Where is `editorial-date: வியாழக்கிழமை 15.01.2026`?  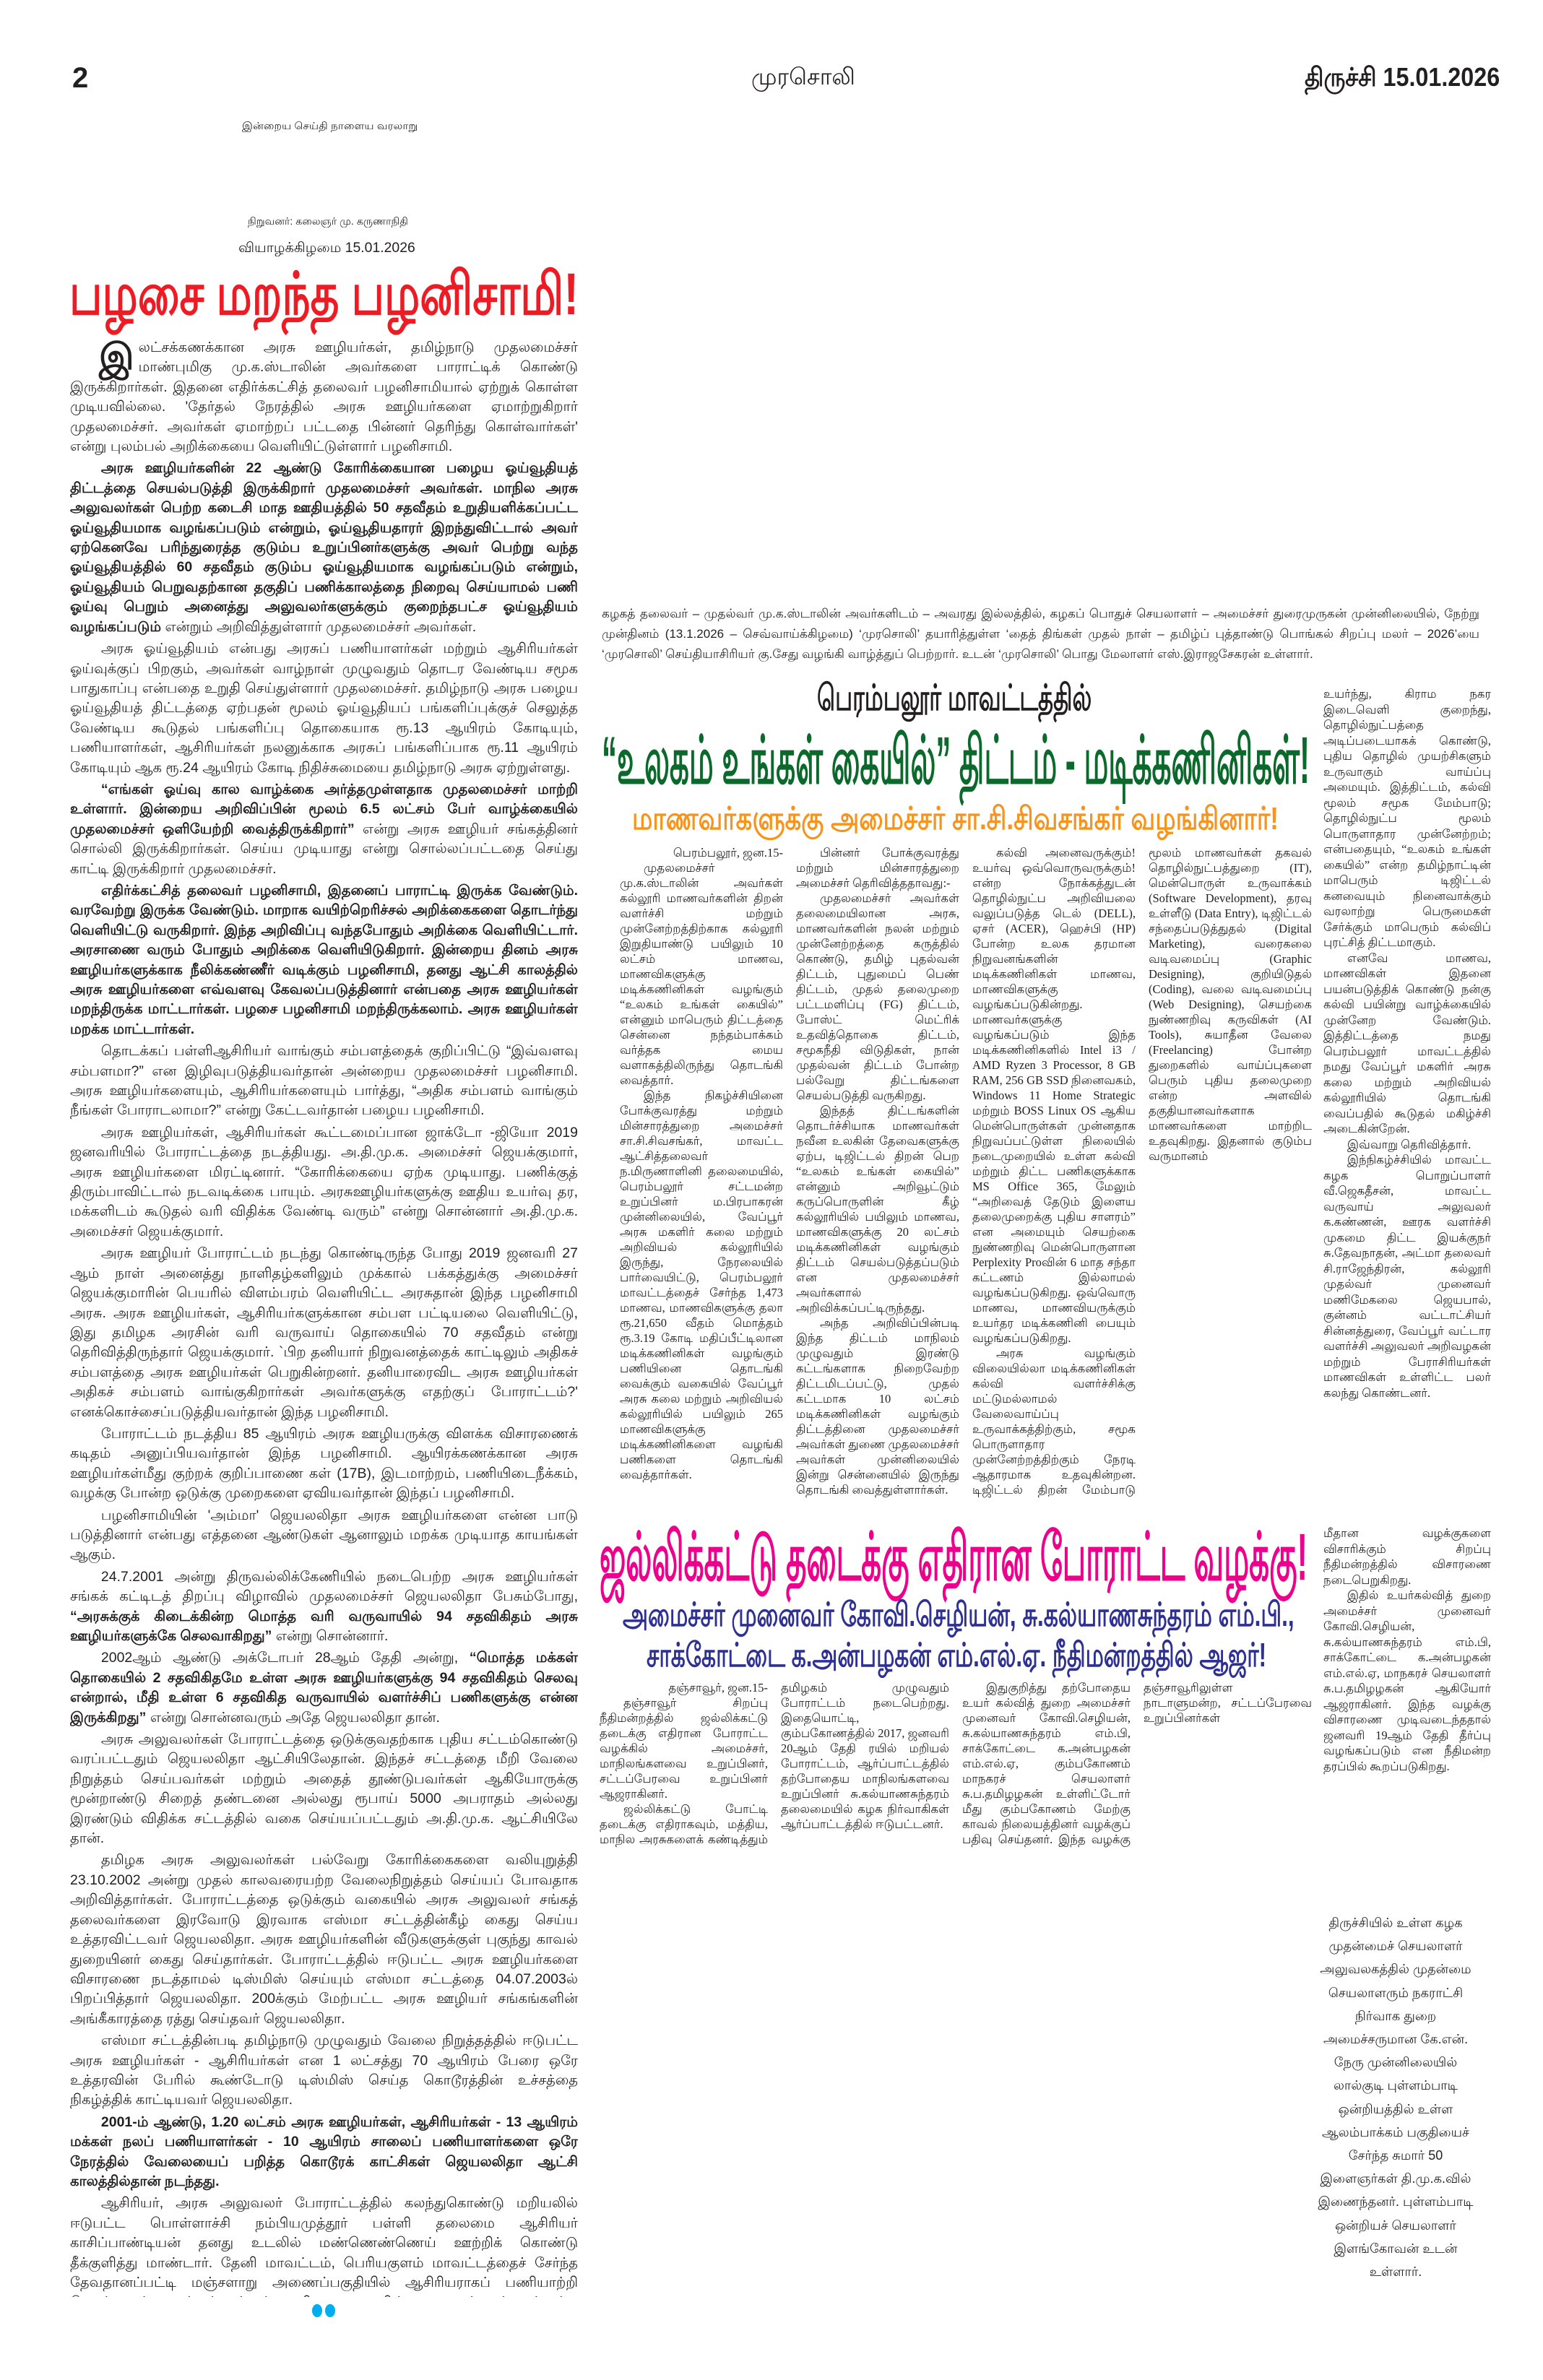
editorial-date: வியாழக்கிழமை 15.01.2026 is located at coordinates (327, 249).